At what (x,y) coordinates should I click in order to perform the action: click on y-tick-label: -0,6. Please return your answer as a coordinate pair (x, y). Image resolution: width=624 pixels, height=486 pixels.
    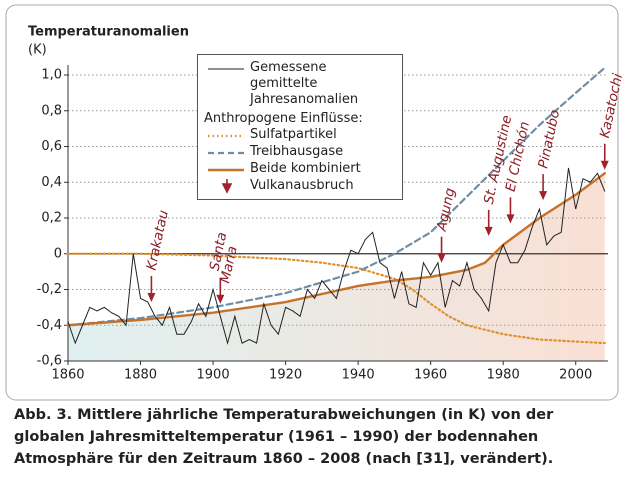
    Looking at the image, I should click on (49, 361).